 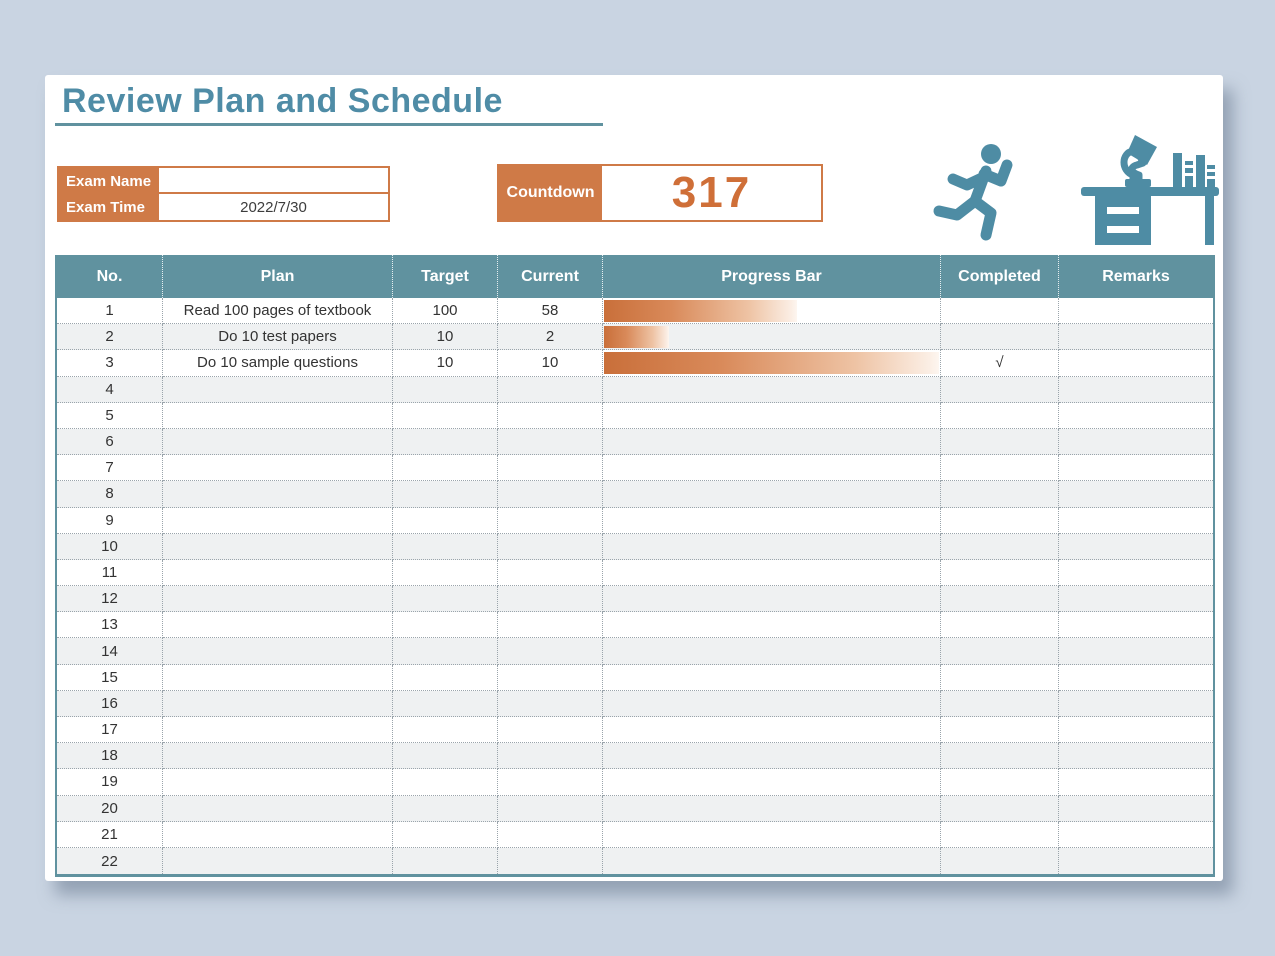 I want to click on no-cell: 8, so click(x=110, y=494).